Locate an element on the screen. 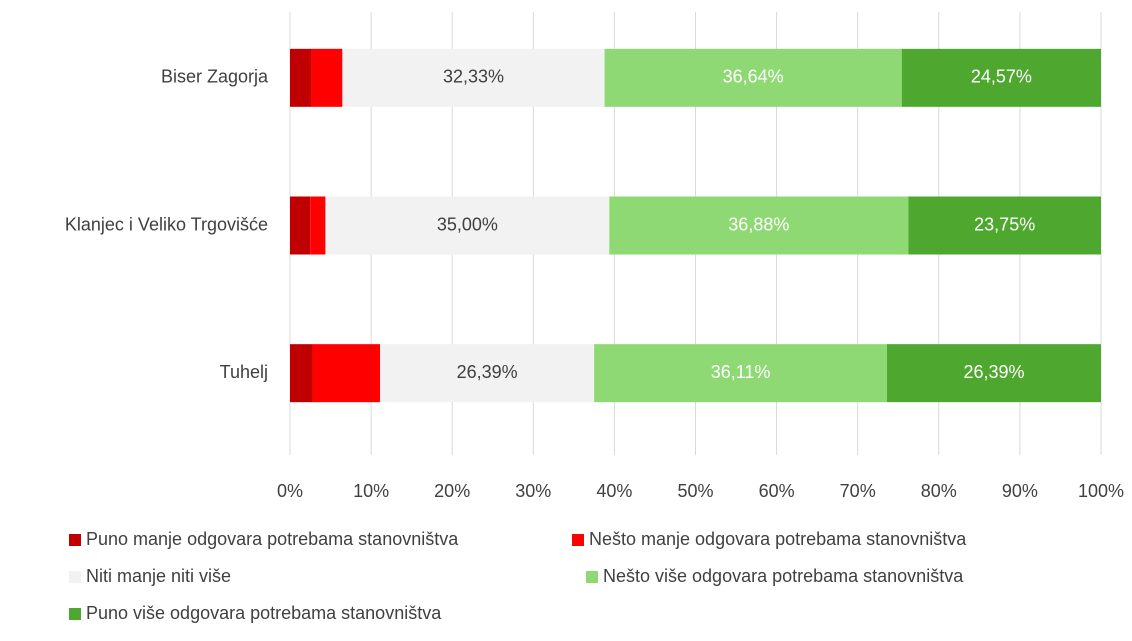  data-label: 36,64% is located at coordinates (753, 77).